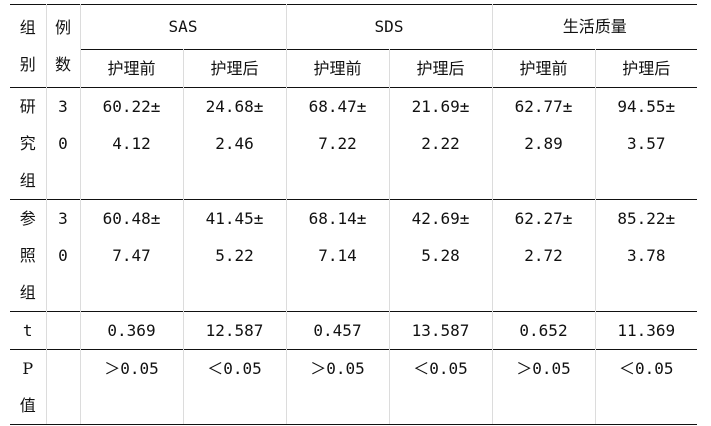 The height and width of the screenshot is (426, 711). Describe the element at coordinates (337, 143) in the screenshot. I see `cell: 68.47± 7.22` at that location.